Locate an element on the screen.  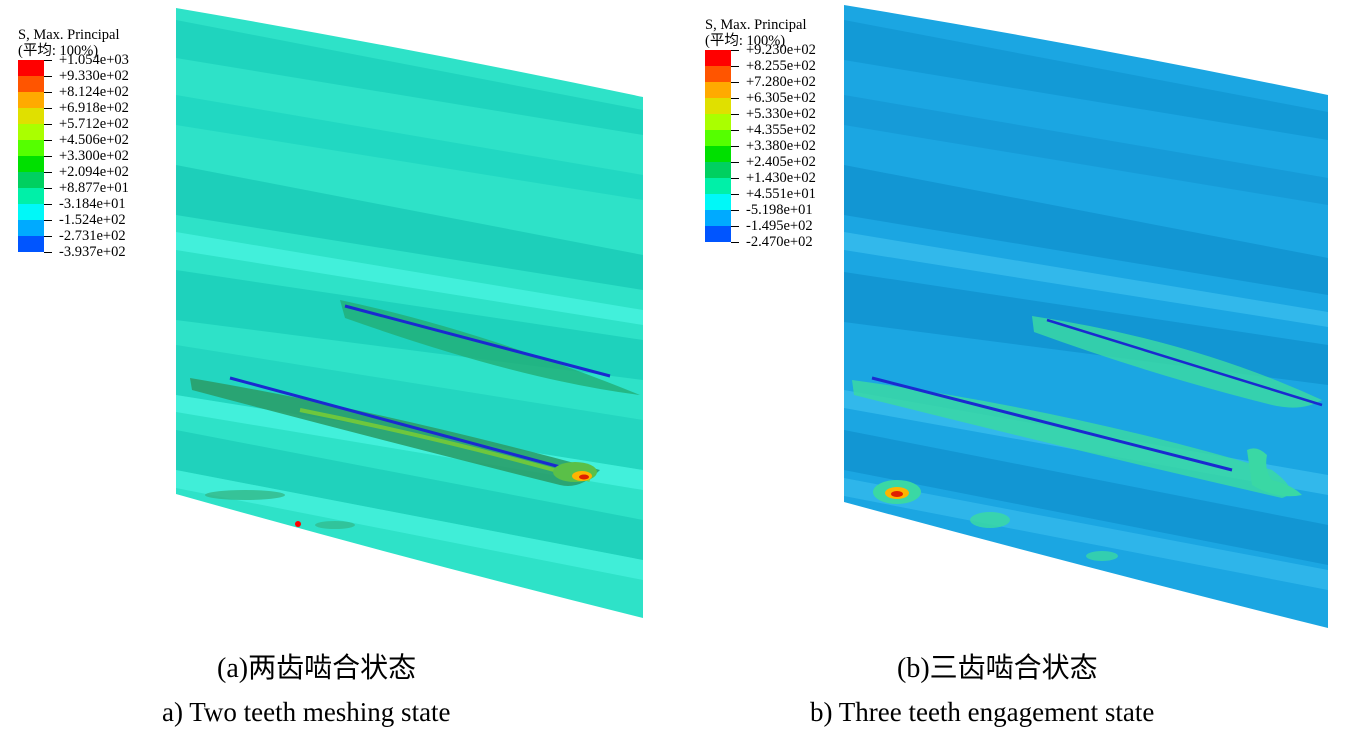
legend-row: +4.551e+01 is located at coordinates (760, 198).